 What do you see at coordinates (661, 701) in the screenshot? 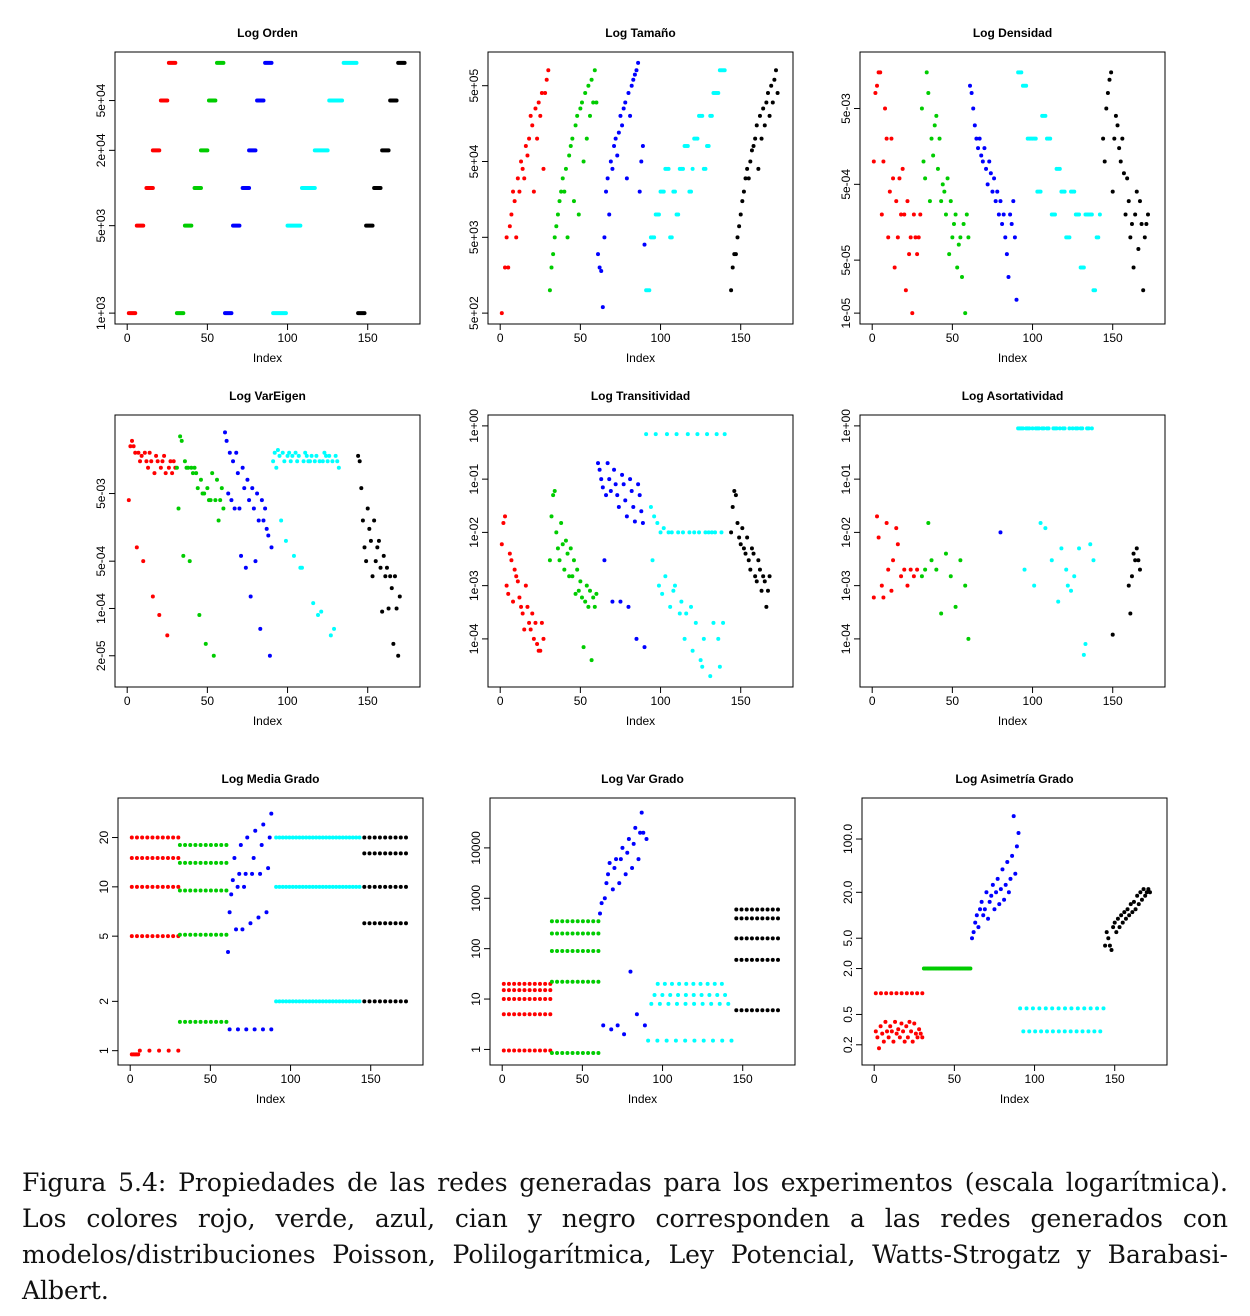
I see `x-tick-label: 100` at bounding box center [661, 701].